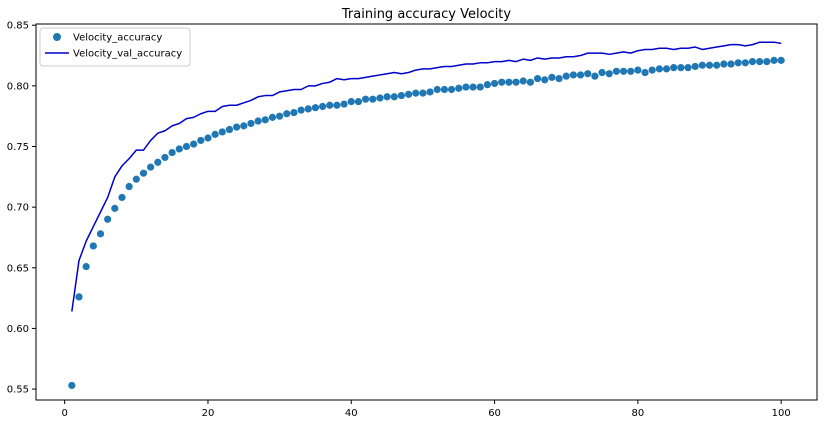 The width and height of the screenshot is (824, 431). What do you see at coordinates (426, 14) in the screenshot?
I see `chart-title: Training accuracy Velocity` at bounding box center [426, 14].